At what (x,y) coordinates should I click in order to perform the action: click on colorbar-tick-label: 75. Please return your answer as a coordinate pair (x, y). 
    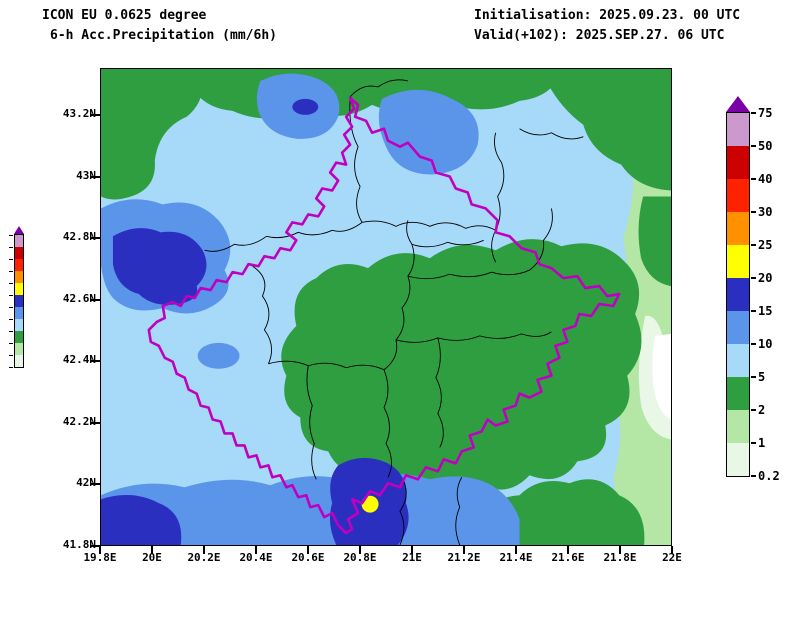
    Looking at the image, I should click on (765, 113).